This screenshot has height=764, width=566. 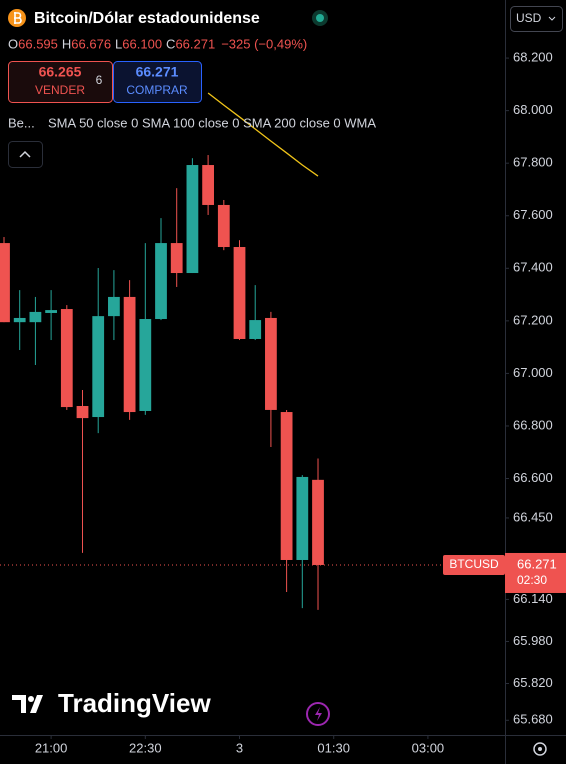 I want to click on legend-key: O, so click(x=13, y=43).